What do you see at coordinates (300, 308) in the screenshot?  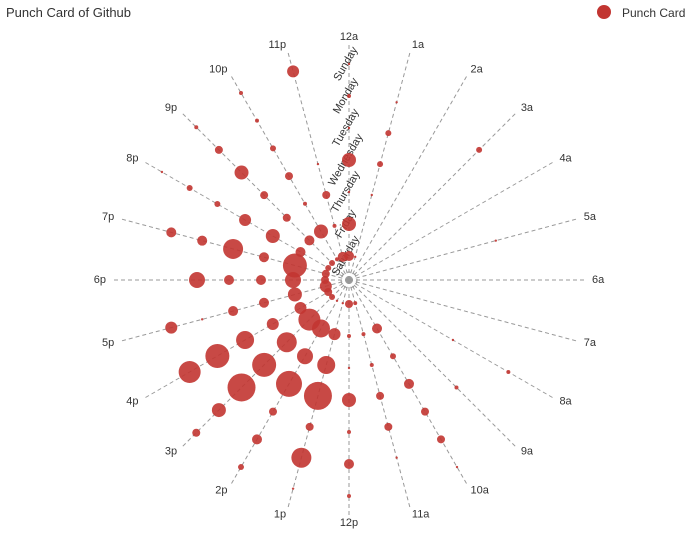 I see `bubble-4p-friday` at bounding box center [300, 308].